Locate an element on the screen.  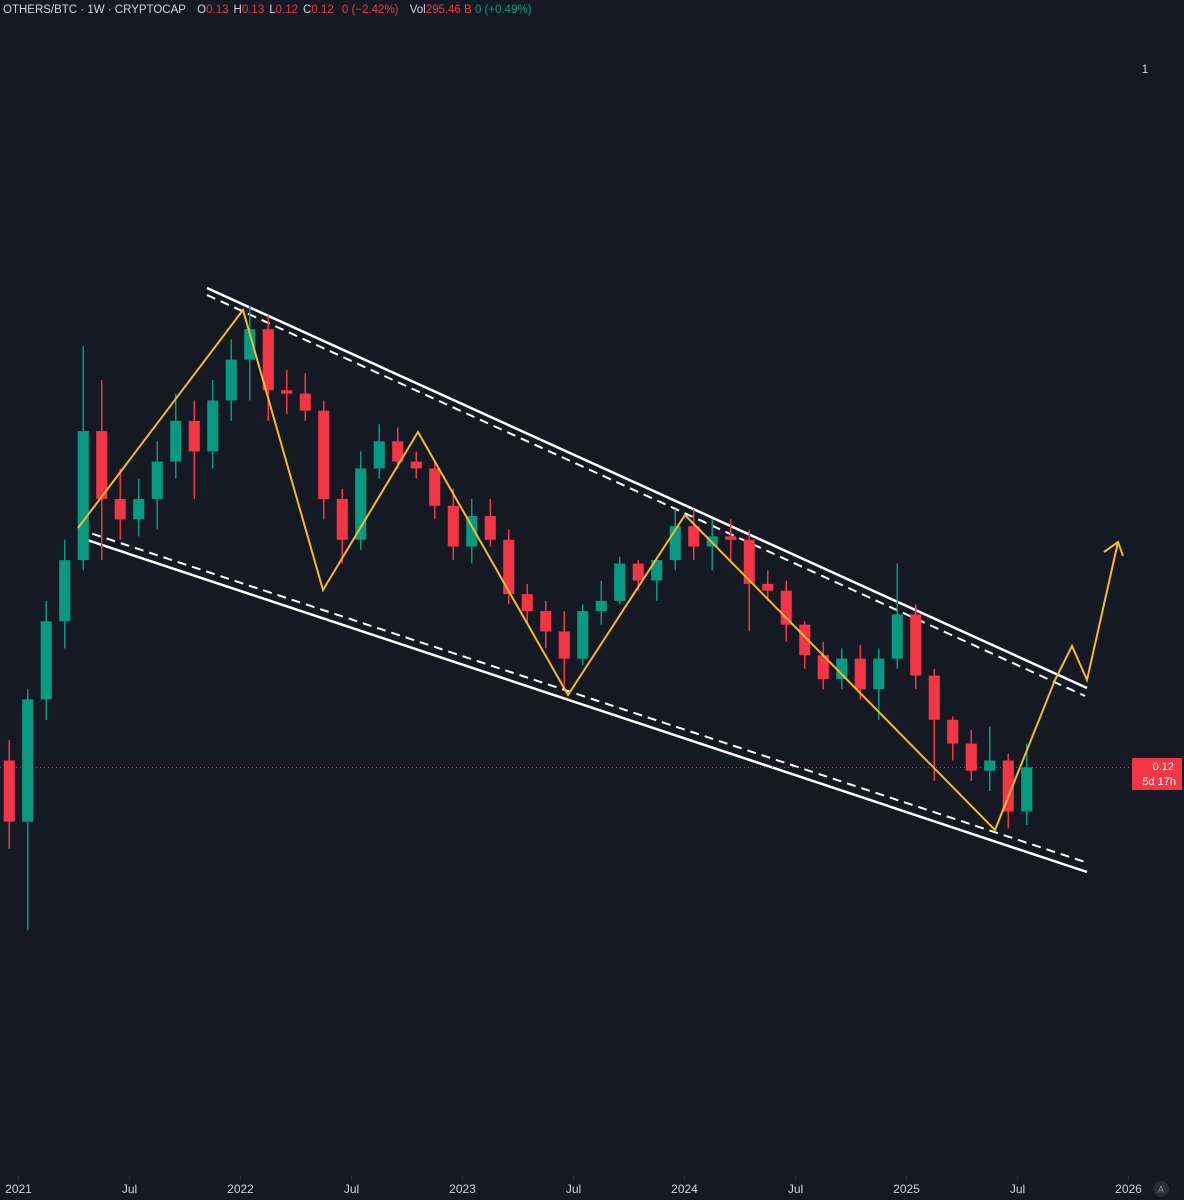
arrow-head is located at coordinates (1113, 548).